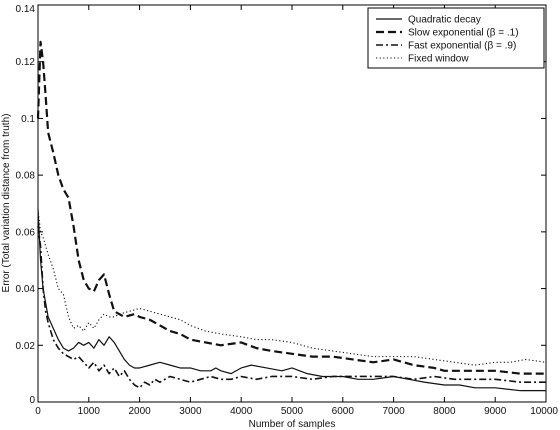 The image size is (560, 430). I want to click on y-tick-label: 0.1, so click(28, 119).